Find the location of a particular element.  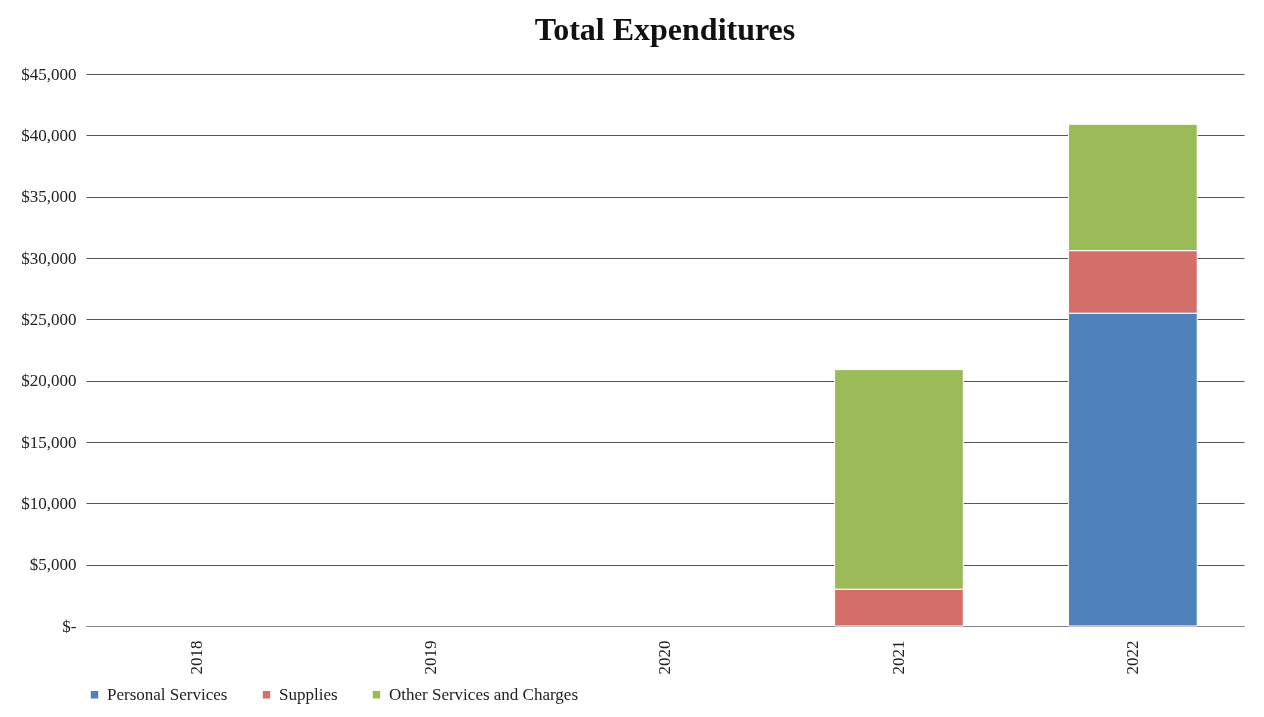

x-tick-label: 2021 is located at coordinates (898, 657).